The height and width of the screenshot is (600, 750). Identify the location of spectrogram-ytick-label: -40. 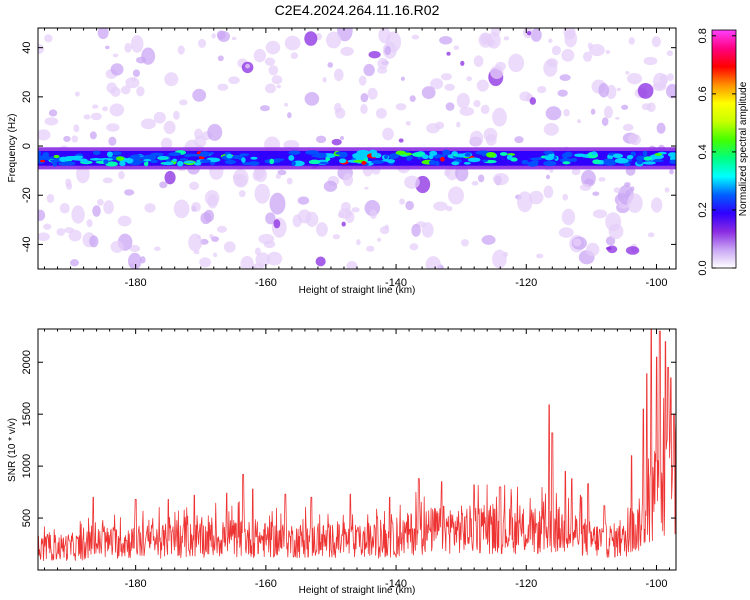
(27, 244).